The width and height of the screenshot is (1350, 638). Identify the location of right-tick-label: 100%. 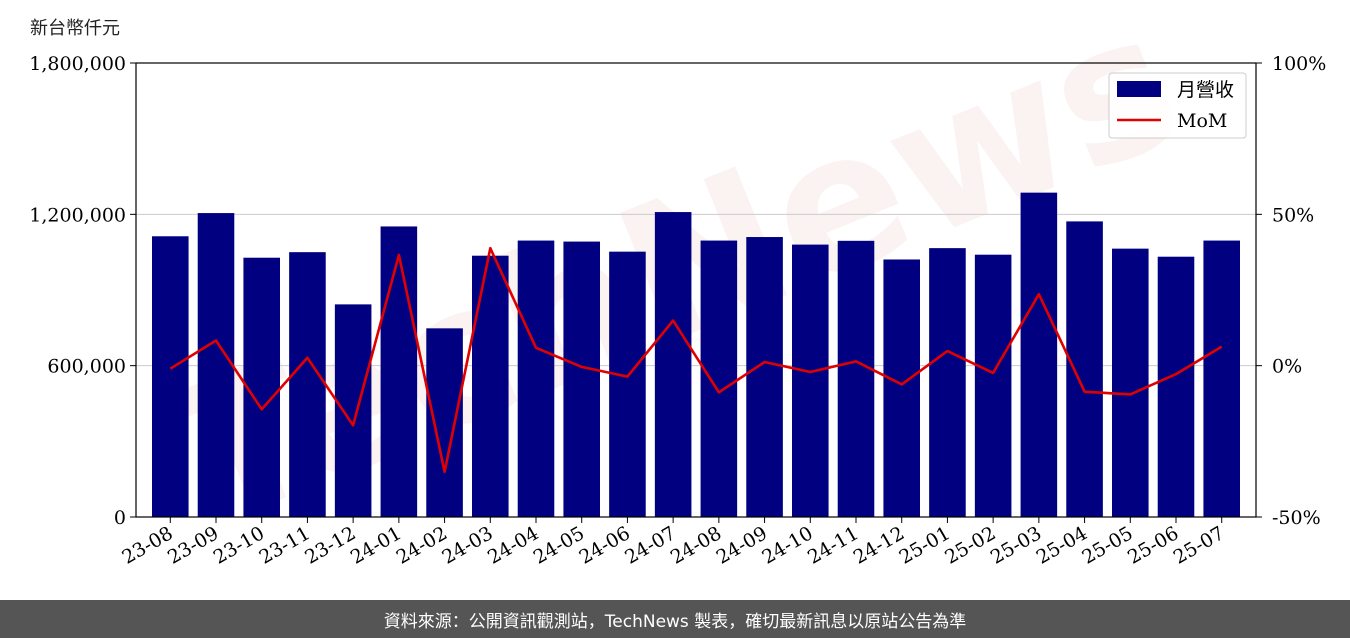
(1299, 64).